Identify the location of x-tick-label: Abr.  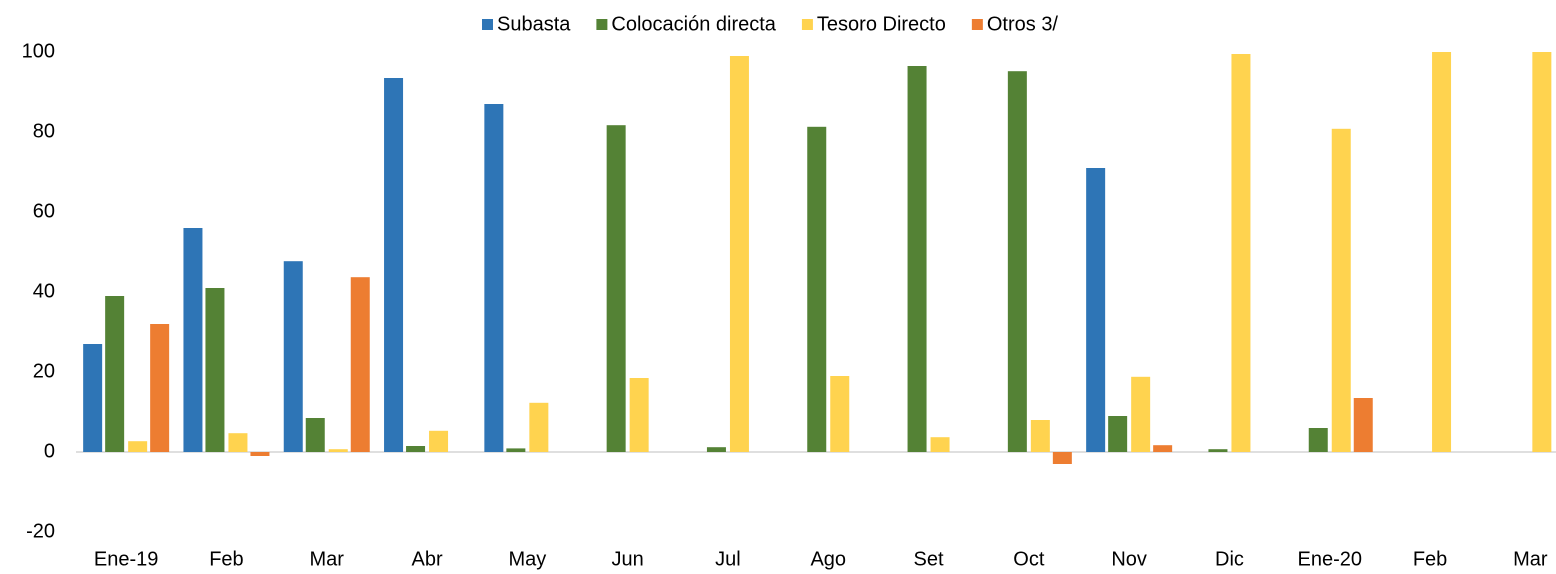
(426, 559).